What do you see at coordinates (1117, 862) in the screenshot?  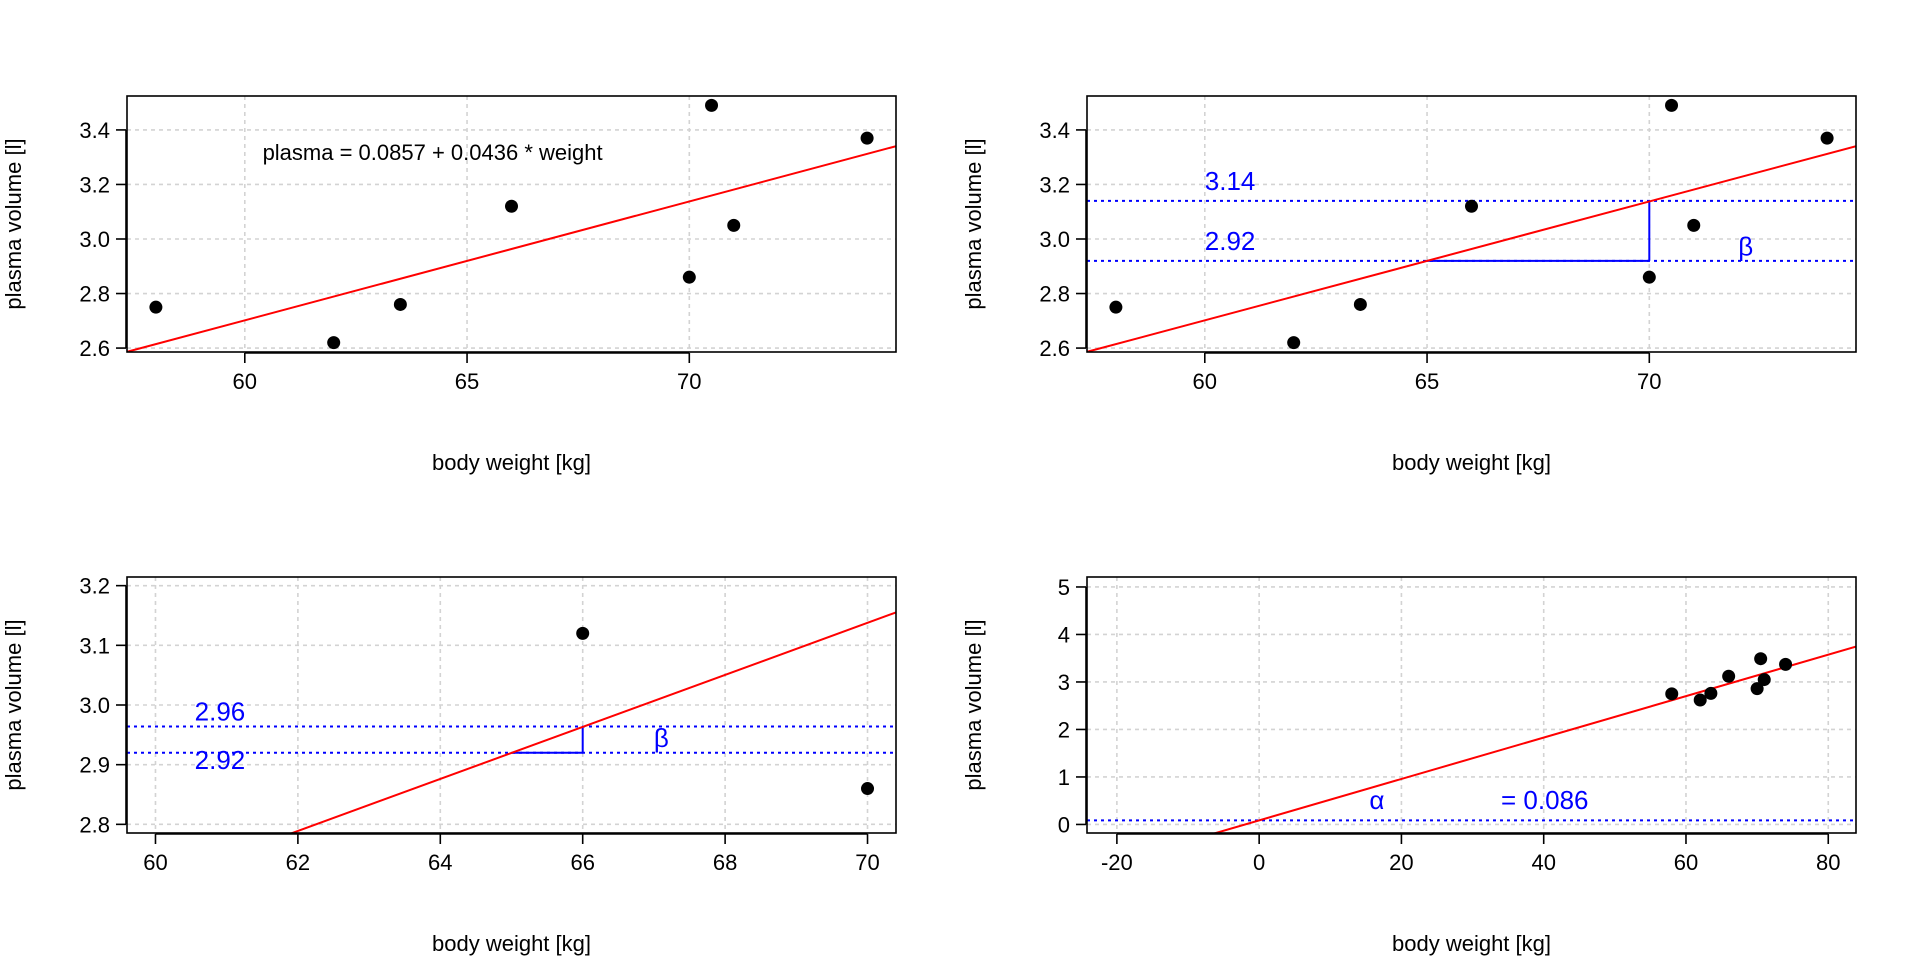 I see `x-tick-label: -20` at bounding box center [1117, 862].